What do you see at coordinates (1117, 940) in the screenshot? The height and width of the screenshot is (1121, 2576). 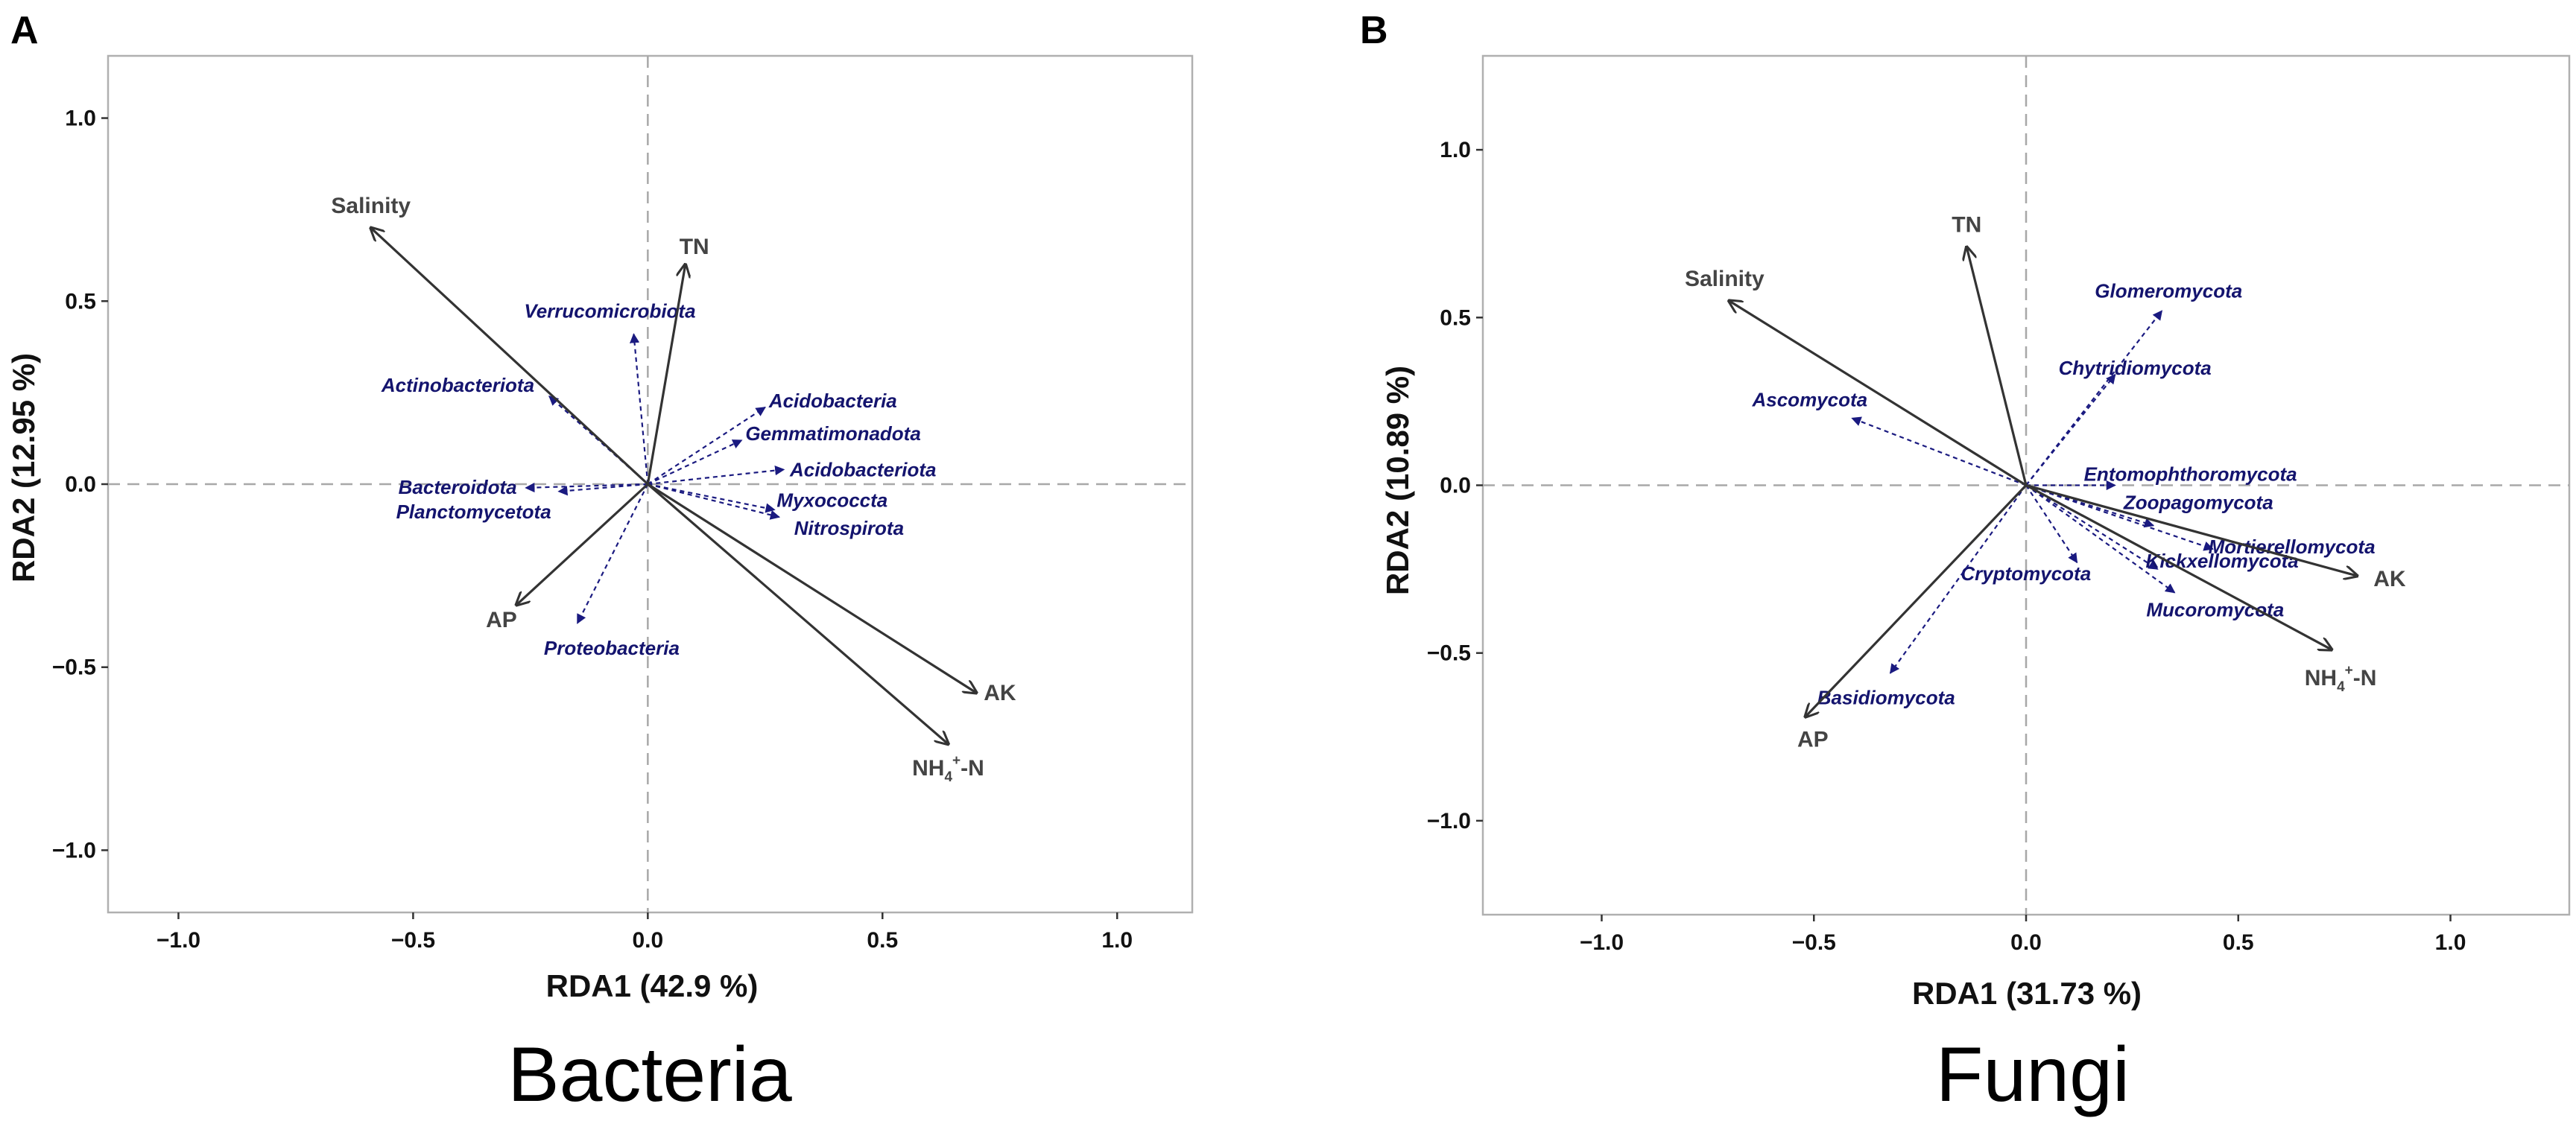 I see `x-tick-label-a: 1.0` at bounding box center [1117, 940].